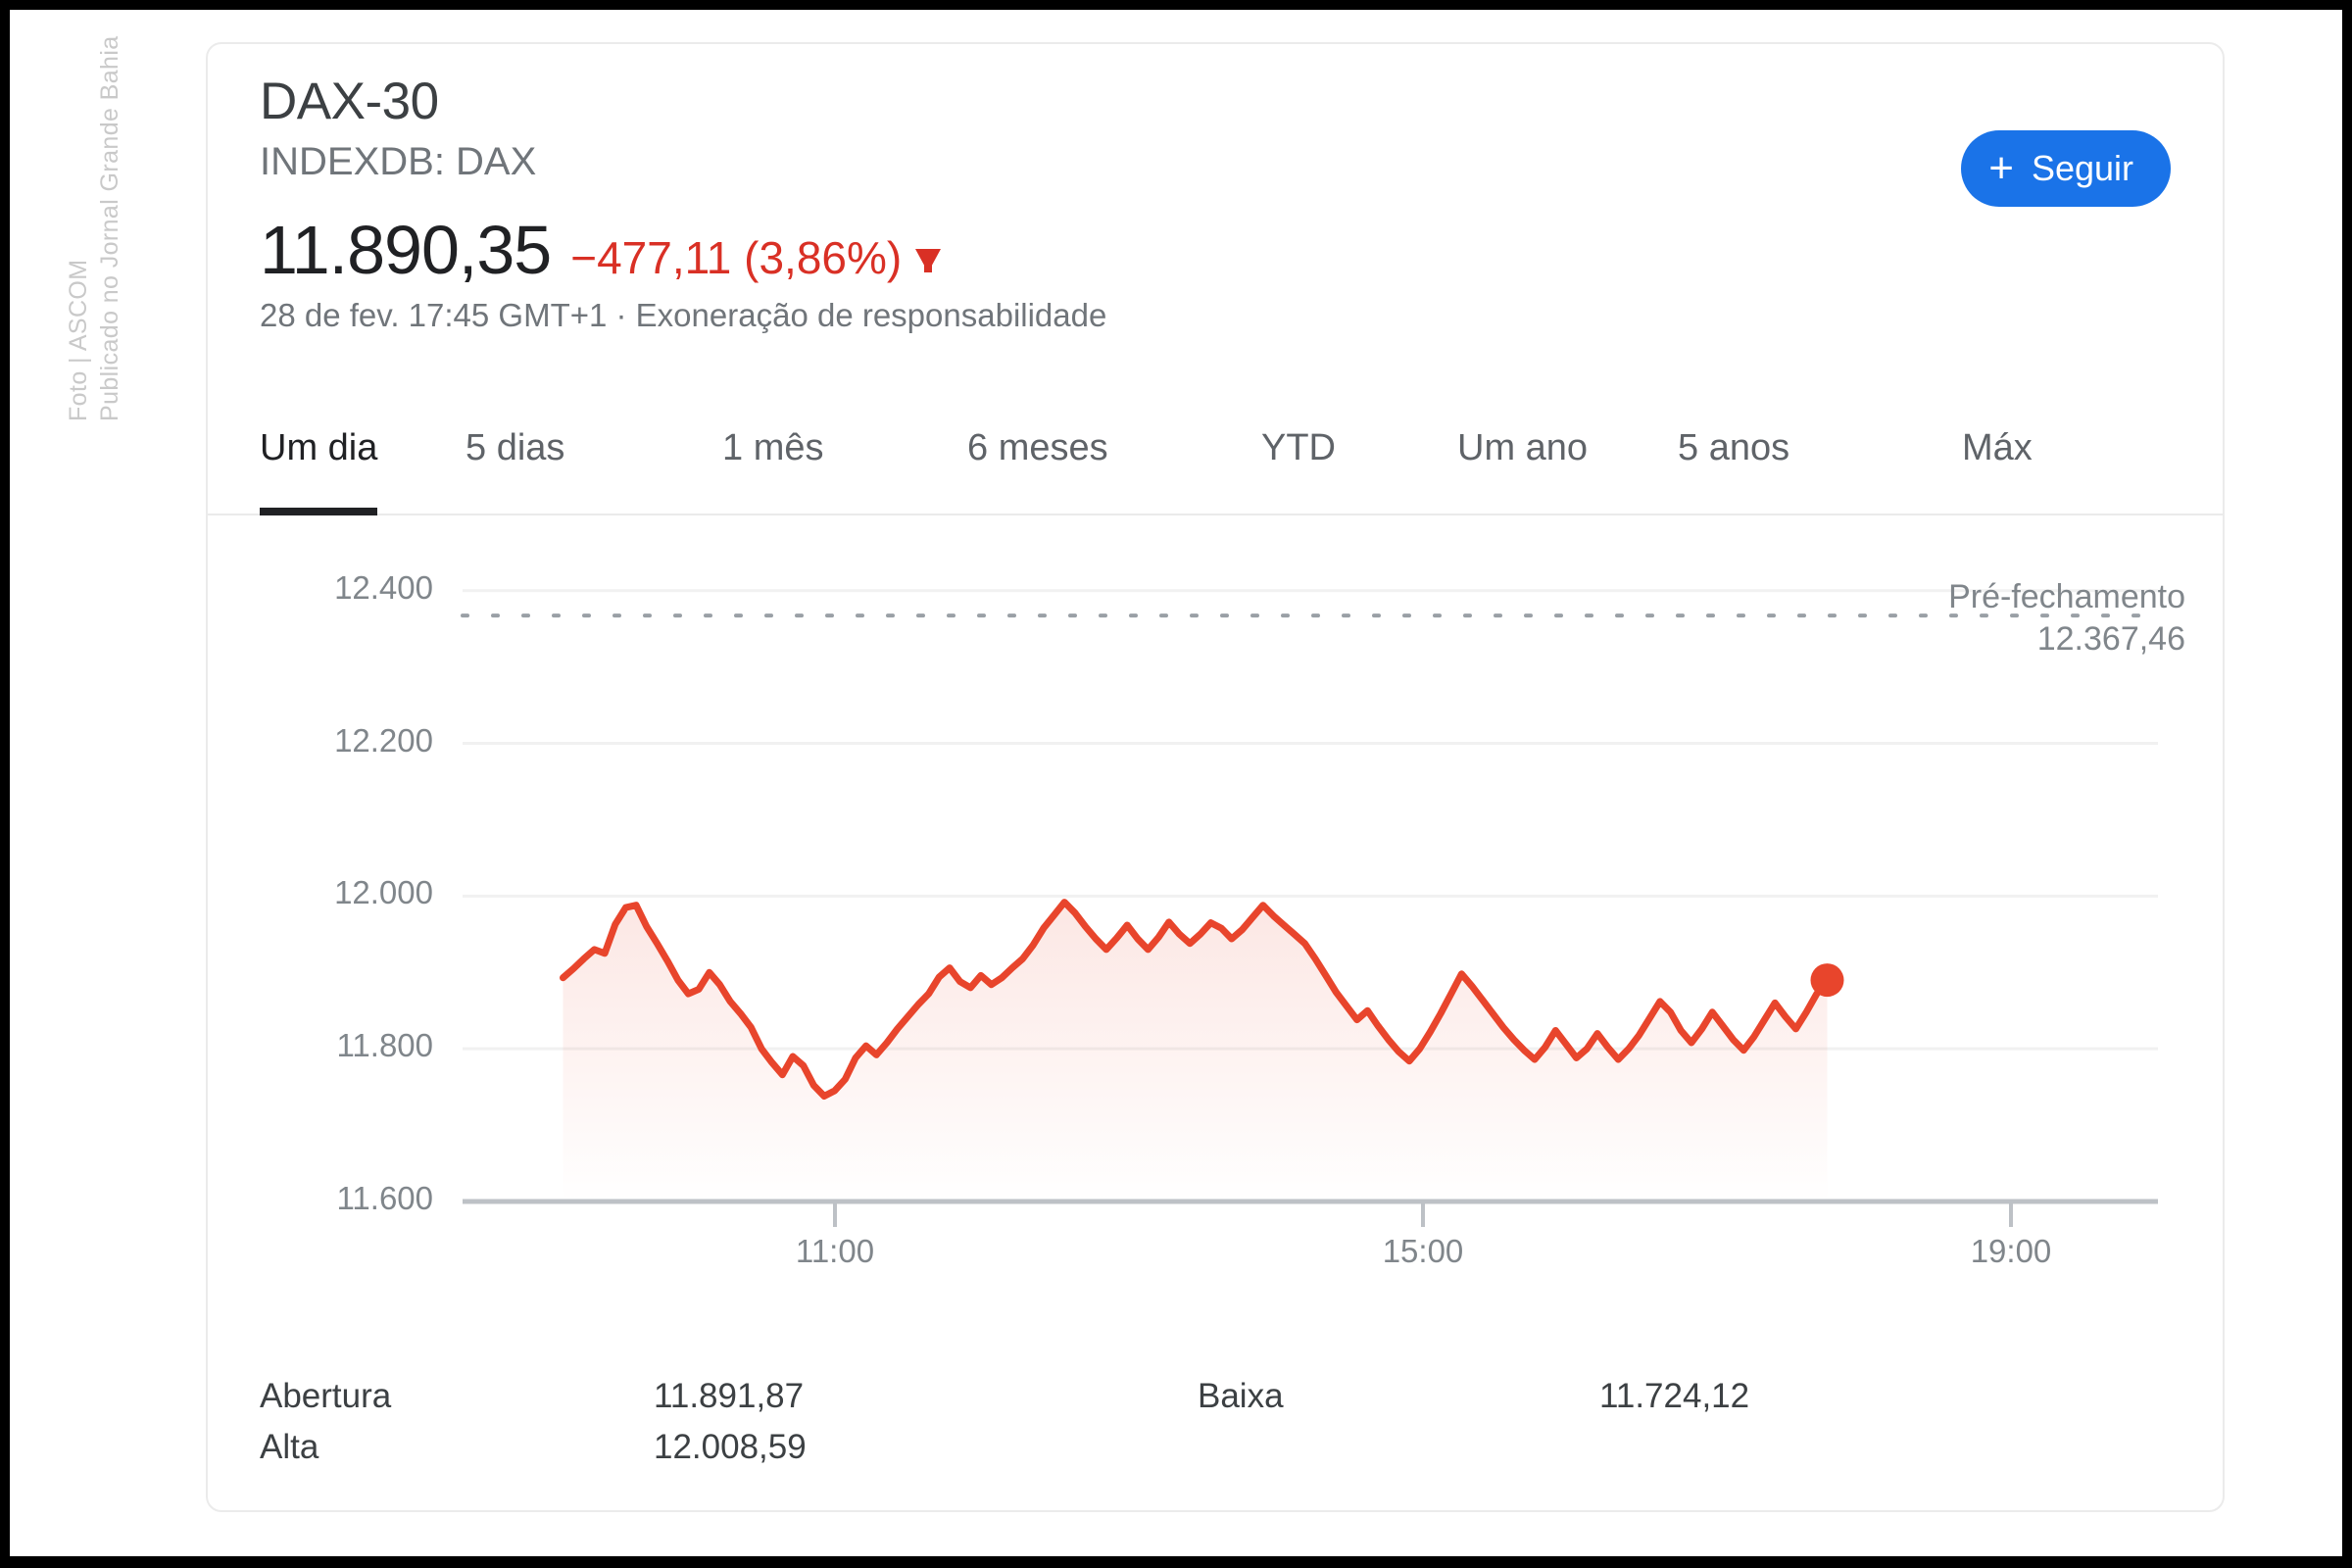 The height and width of the screenshot is (1568, 2352). I want to click on stat-value-alta: 12.008,59, so click(730, 1447).